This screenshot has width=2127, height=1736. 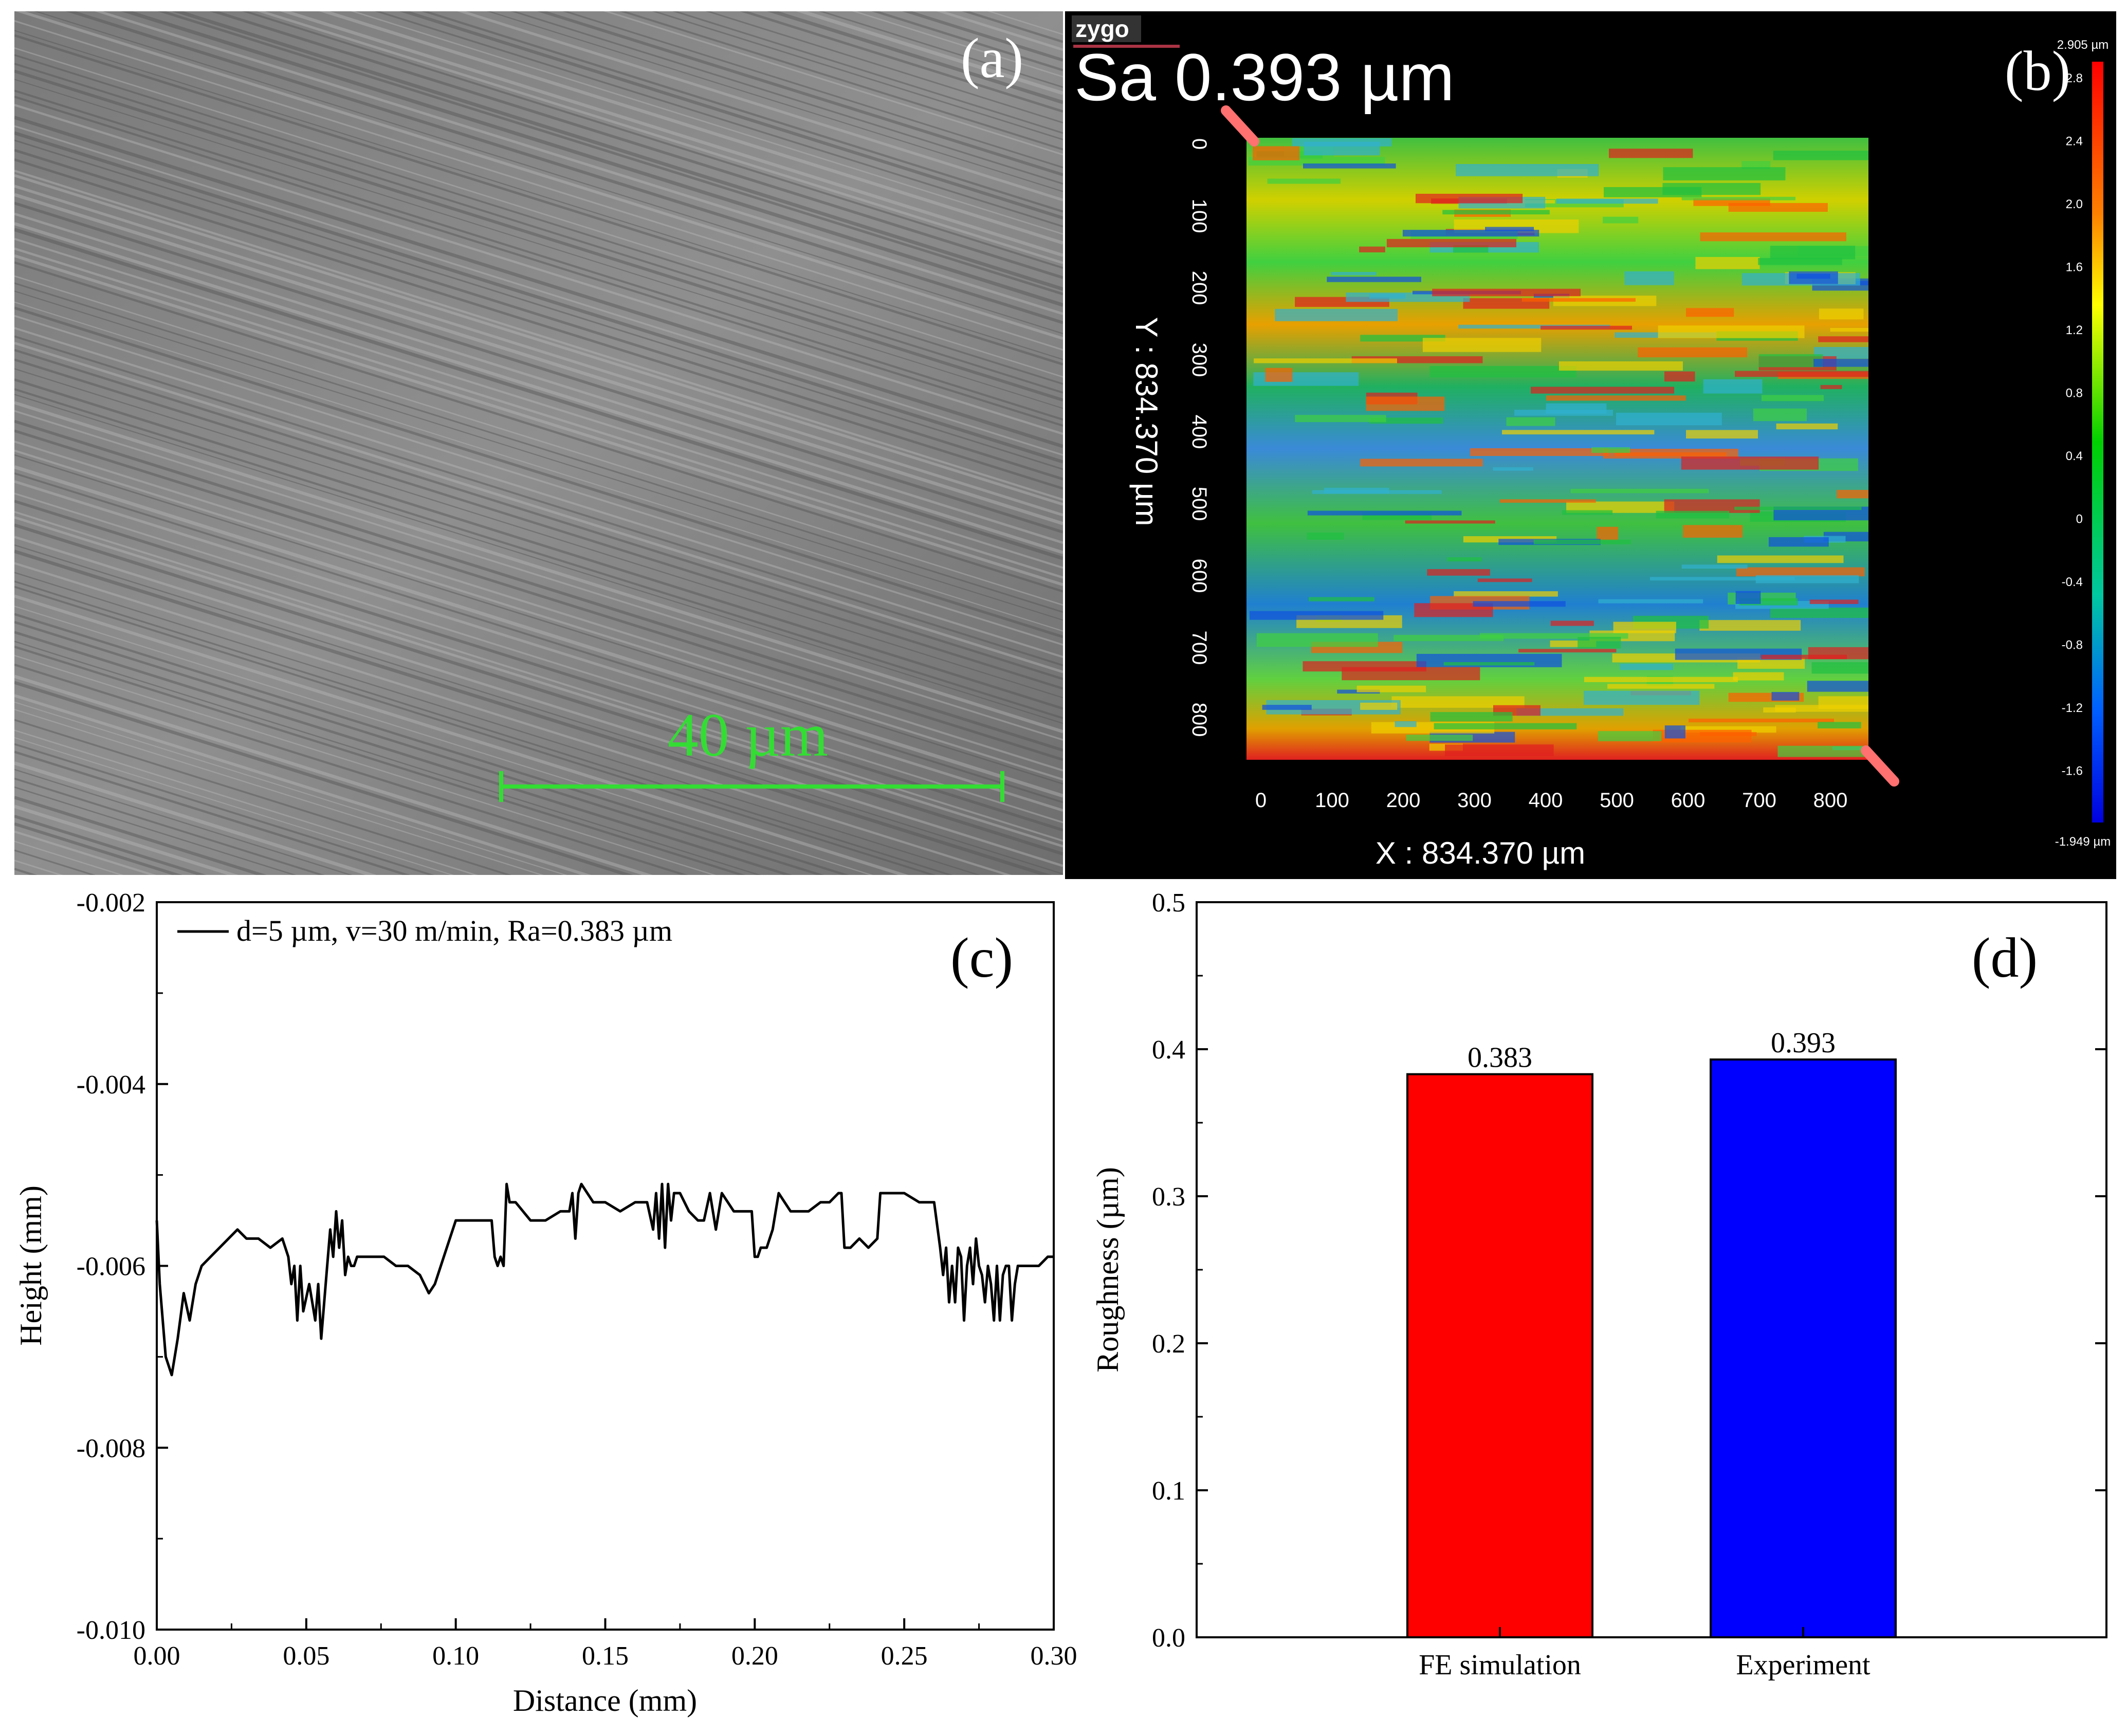 I want to click on x-tick-label: 800, so click(x=1830, y=800).